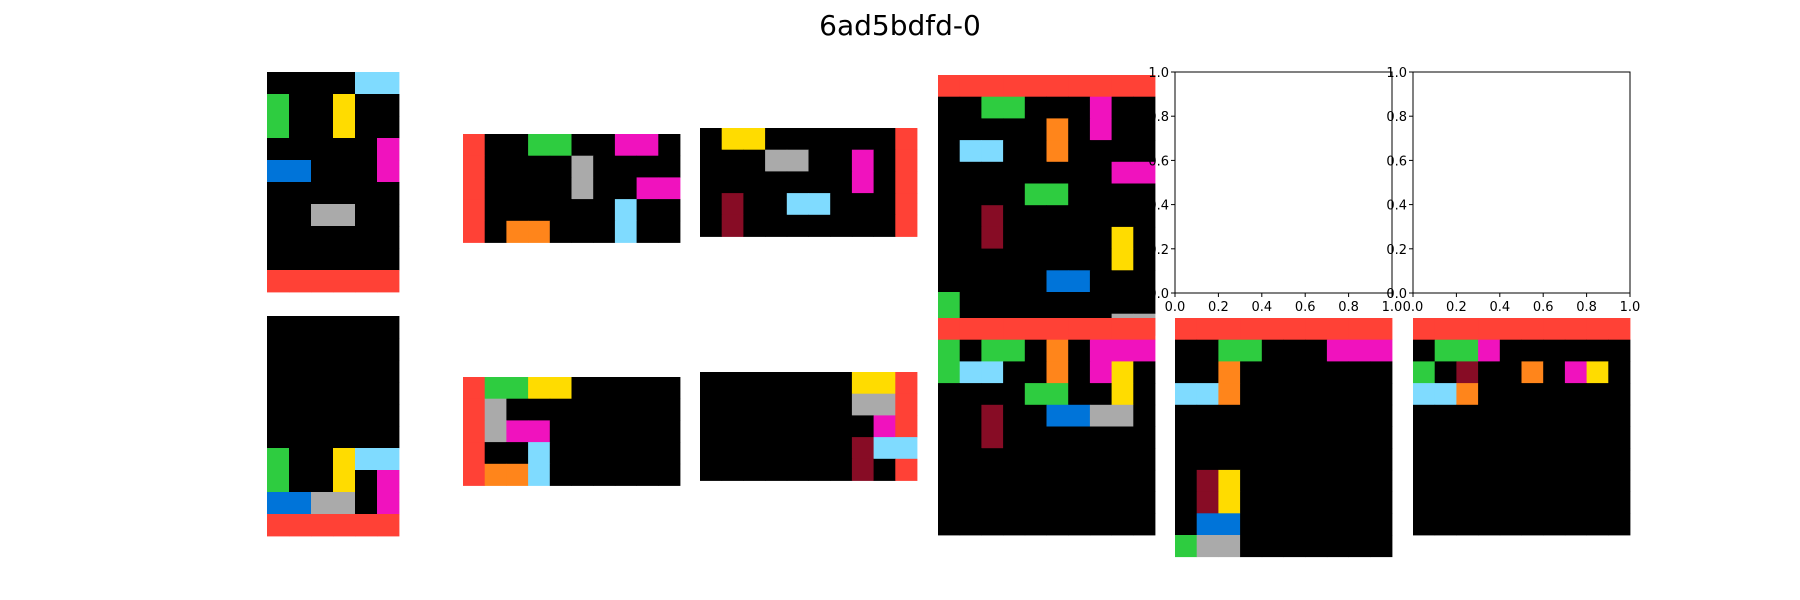 The height and width of the screenshot is (600, 1800). I want to click on train2-output-grid, so click(572, 431).